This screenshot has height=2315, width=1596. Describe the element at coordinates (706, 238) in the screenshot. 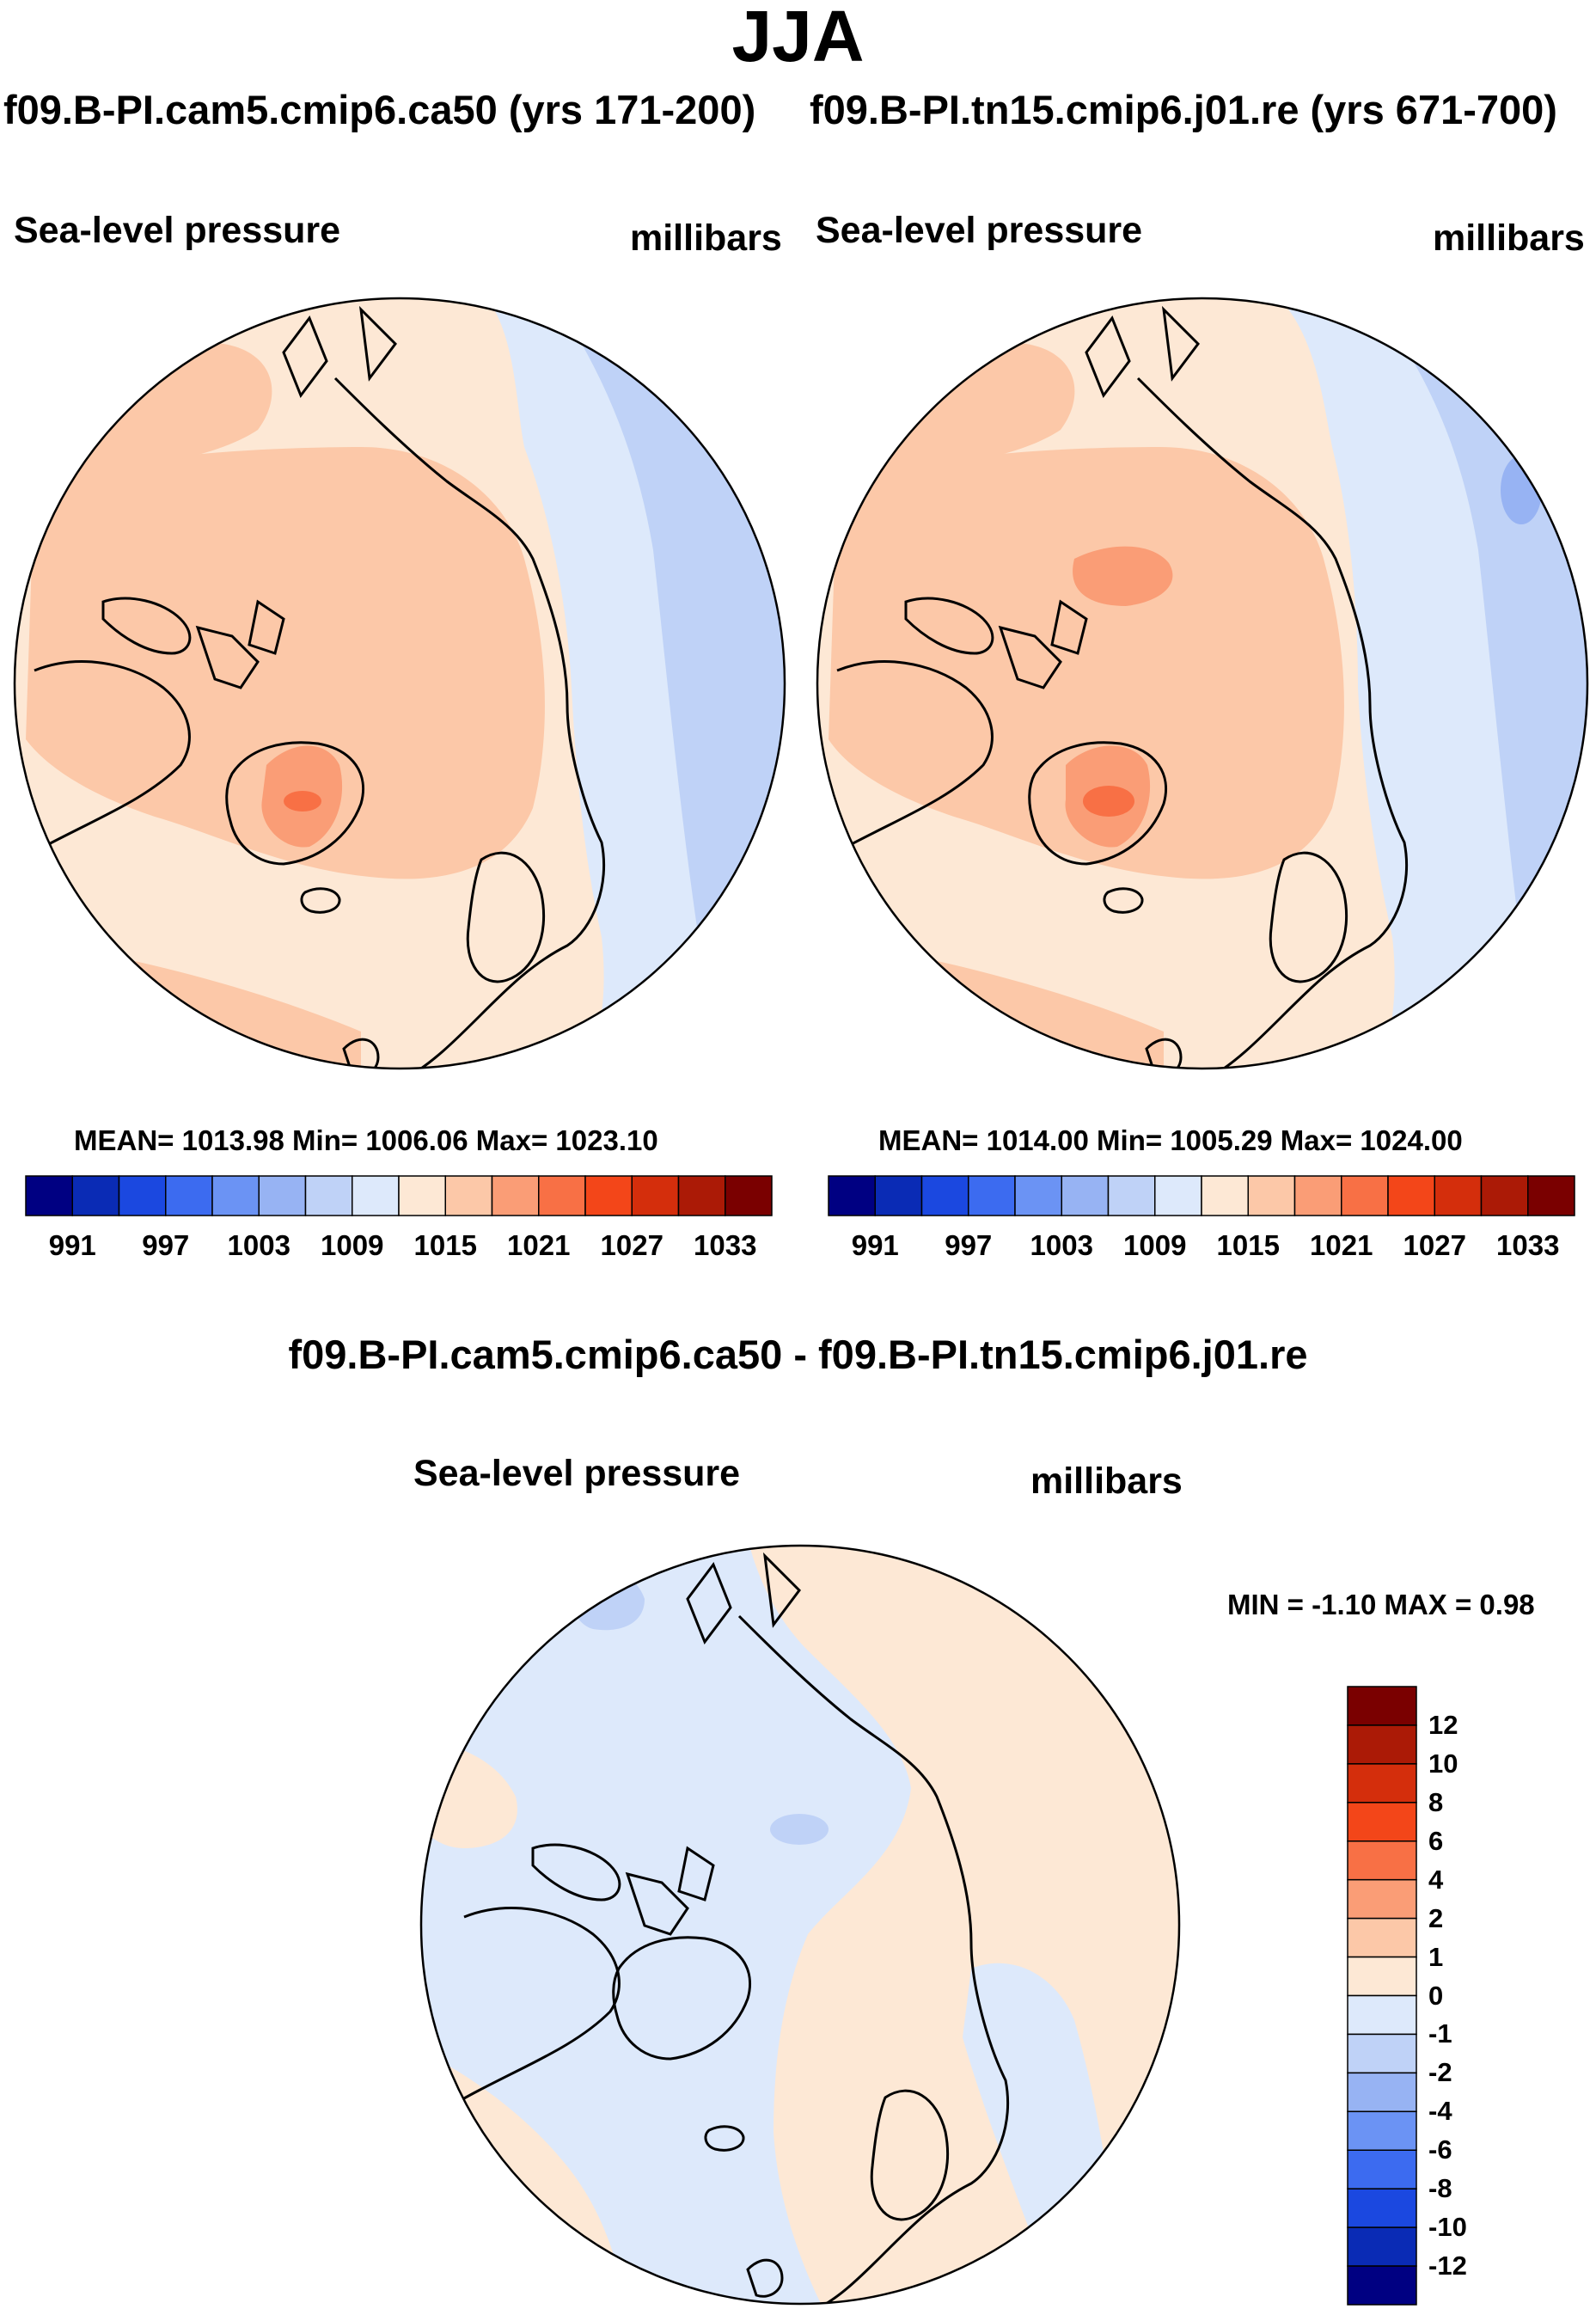

I see `panel1-units-label: millibars` at that location.